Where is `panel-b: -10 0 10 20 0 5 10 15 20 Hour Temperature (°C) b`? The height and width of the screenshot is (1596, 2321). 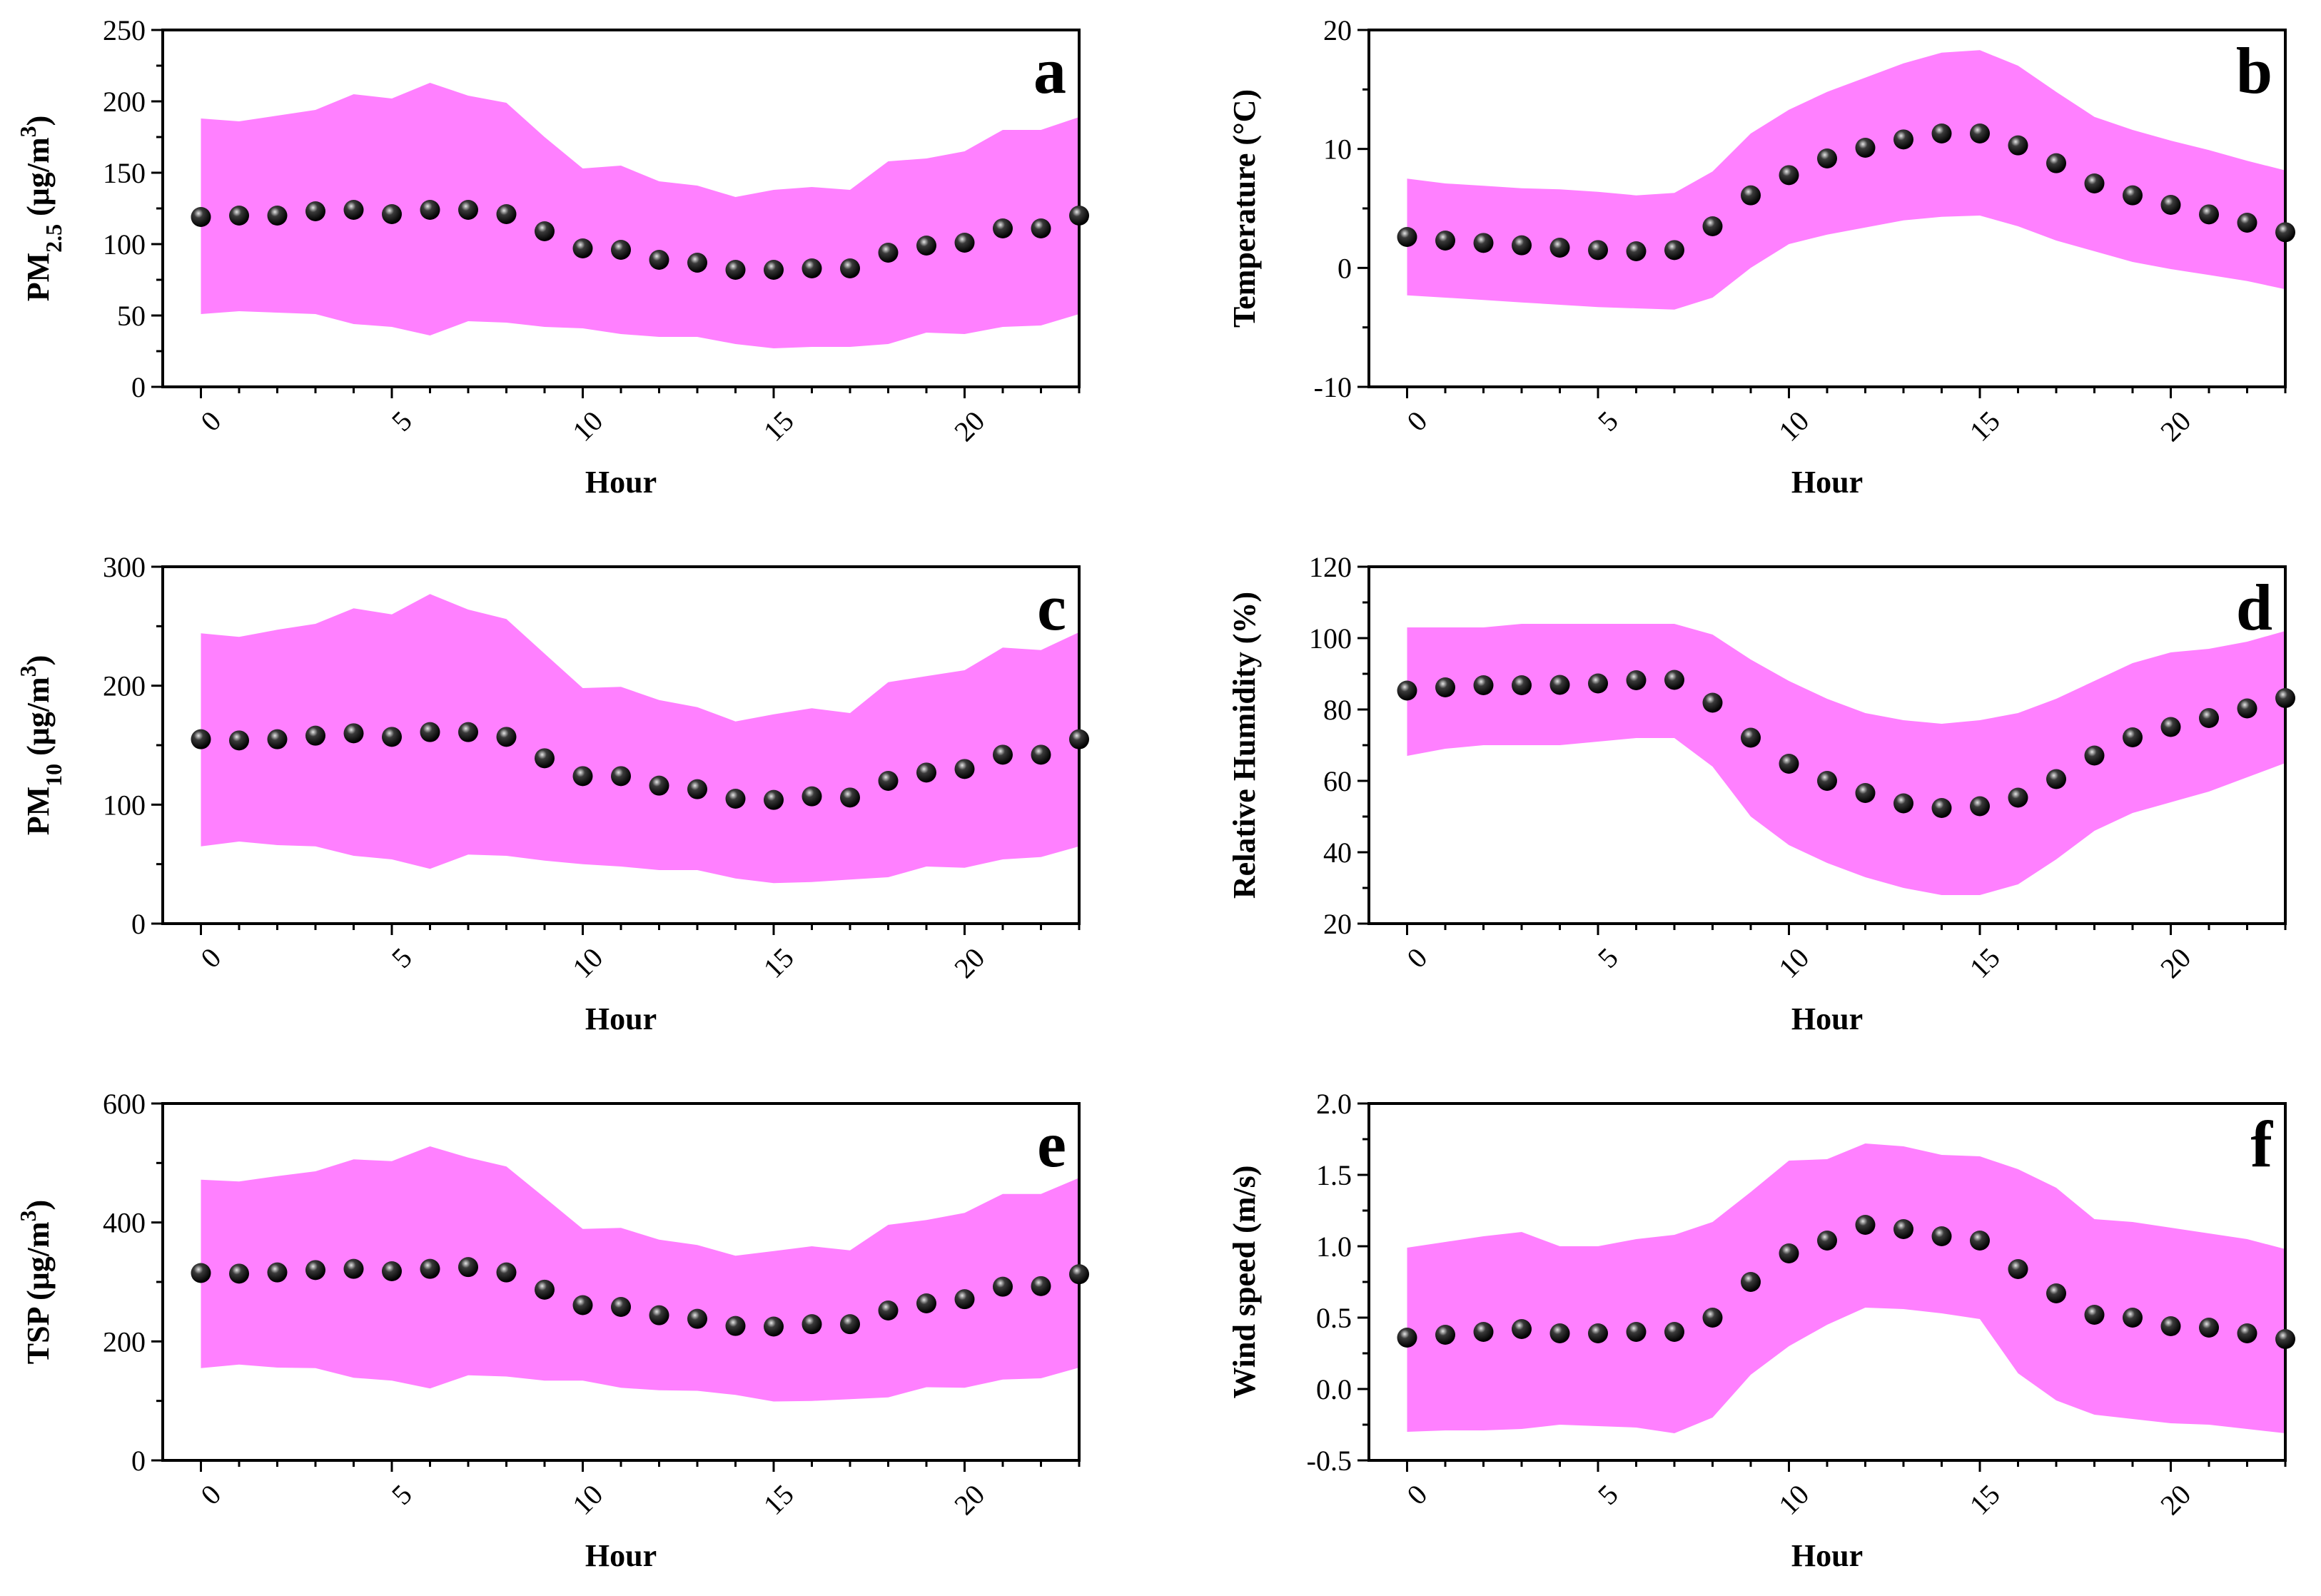
panel-b: -10 0 10 20 0 5 10 15 20 Hour Temperature (°C) b is located at coordinates (1761, 257).